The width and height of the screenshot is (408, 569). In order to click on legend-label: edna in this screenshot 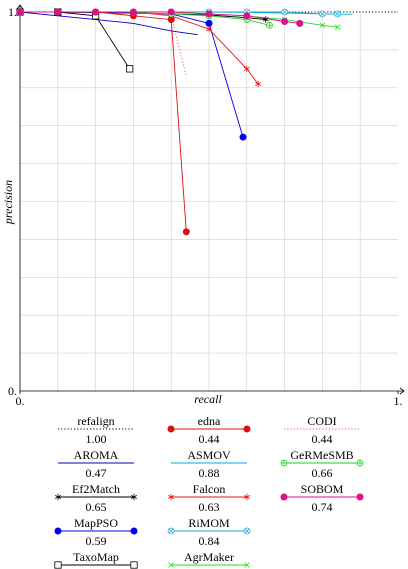, I will do `click(209, 421)`.